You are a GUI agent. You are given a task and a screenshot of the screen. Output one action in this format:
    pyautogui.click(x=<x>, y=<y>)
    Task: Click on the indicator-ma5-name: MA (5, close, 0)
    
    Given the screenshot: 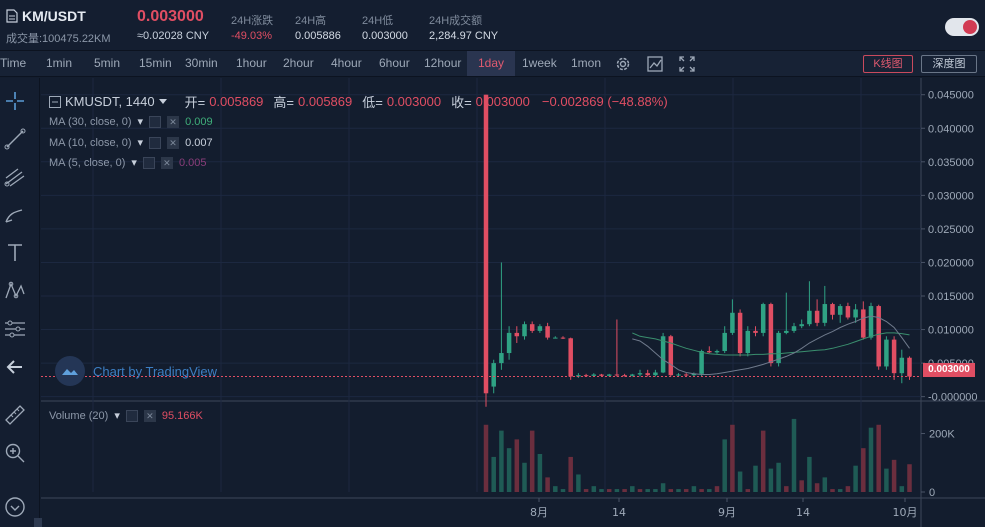 What is the action you would take?
    pyautogui.click(x=87, y=162)
    